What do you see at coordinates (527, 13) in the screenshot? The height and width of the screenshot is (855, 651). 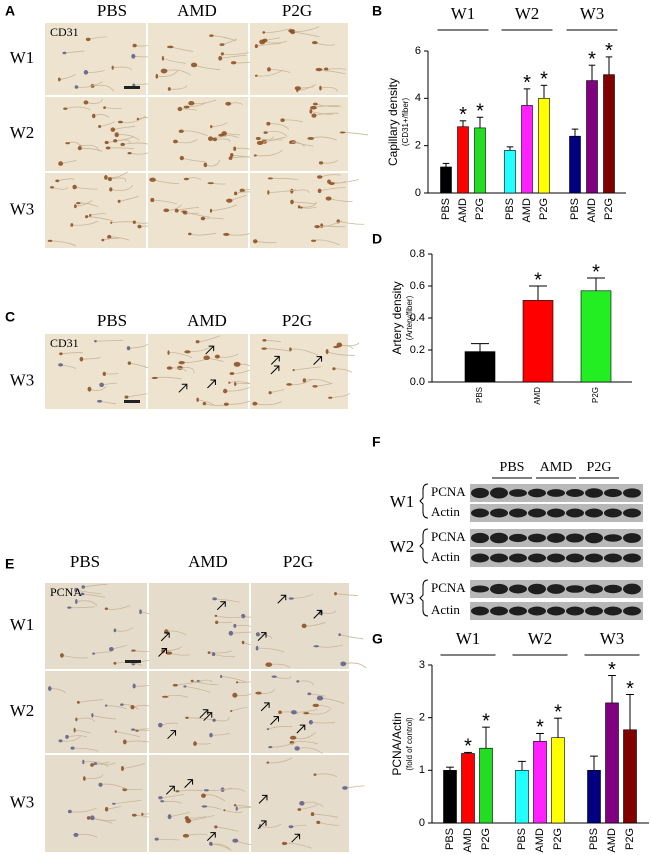 I see `group-label: W2` at bounding box center [527, 13].